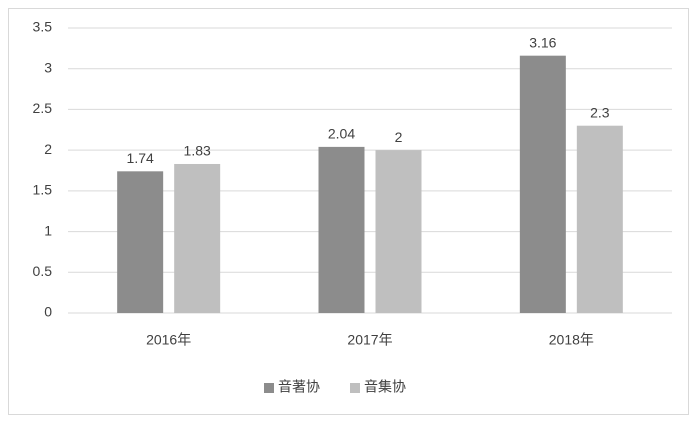  Describe the element at coordinates (43, 271) in the screenshot. I see `y-tick-label: 0.5` at that location.